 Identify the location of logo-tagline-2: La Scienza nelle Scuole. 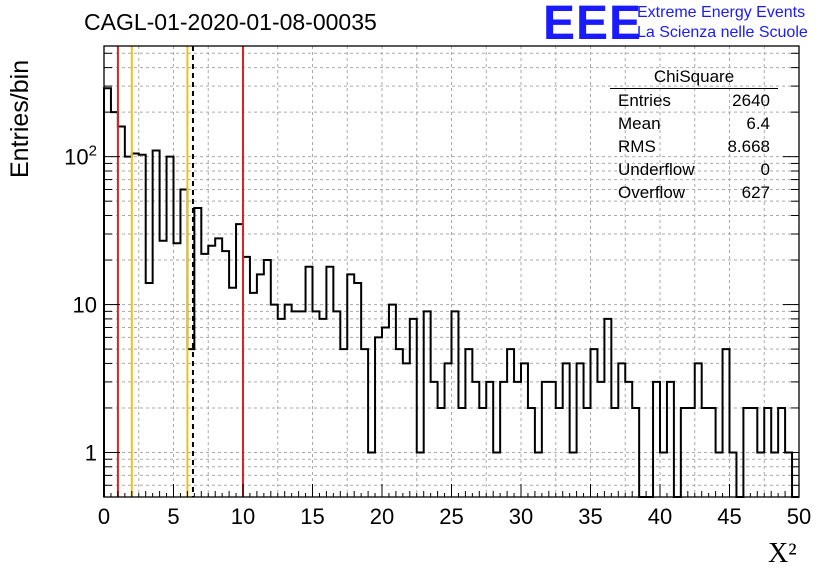
(722, 32).